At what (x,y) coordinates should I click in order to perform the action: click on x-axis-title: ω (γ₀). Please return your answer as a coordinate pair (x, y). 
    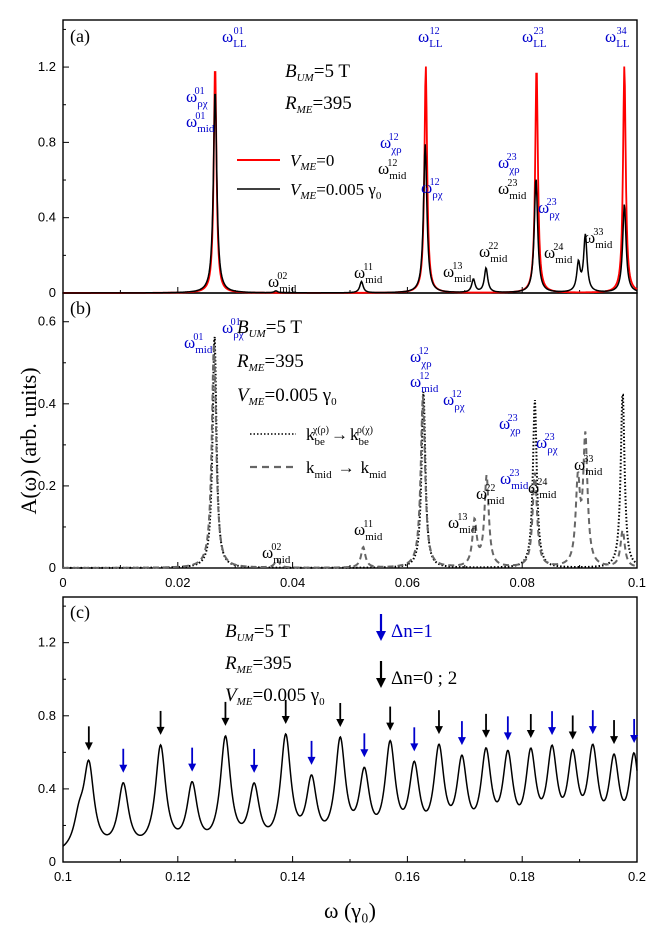
    Looking at the image, I should click on (350, 910).